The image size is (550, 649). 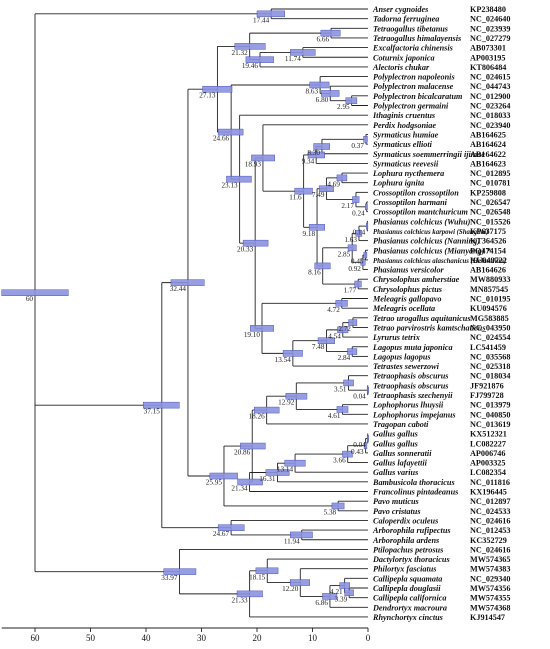 What do you see at coordinates (490, 530) in the screenshot?
I see `accession-number: NC_012453` at bounding box center [490, 530].